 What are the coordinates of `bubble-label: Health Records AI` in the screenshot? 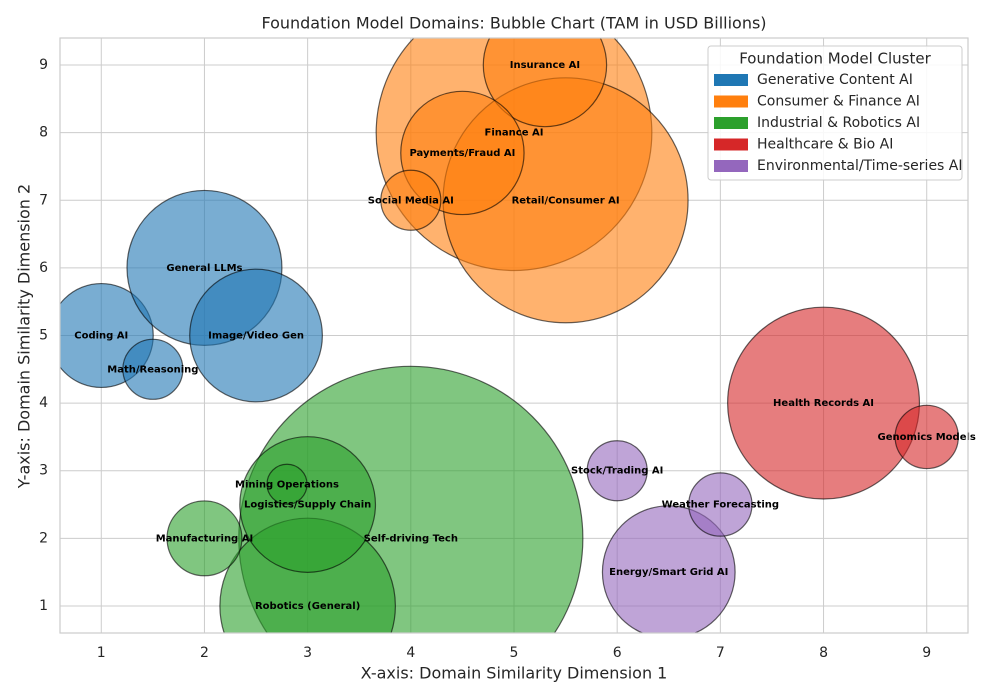 It's located at (823, 403).